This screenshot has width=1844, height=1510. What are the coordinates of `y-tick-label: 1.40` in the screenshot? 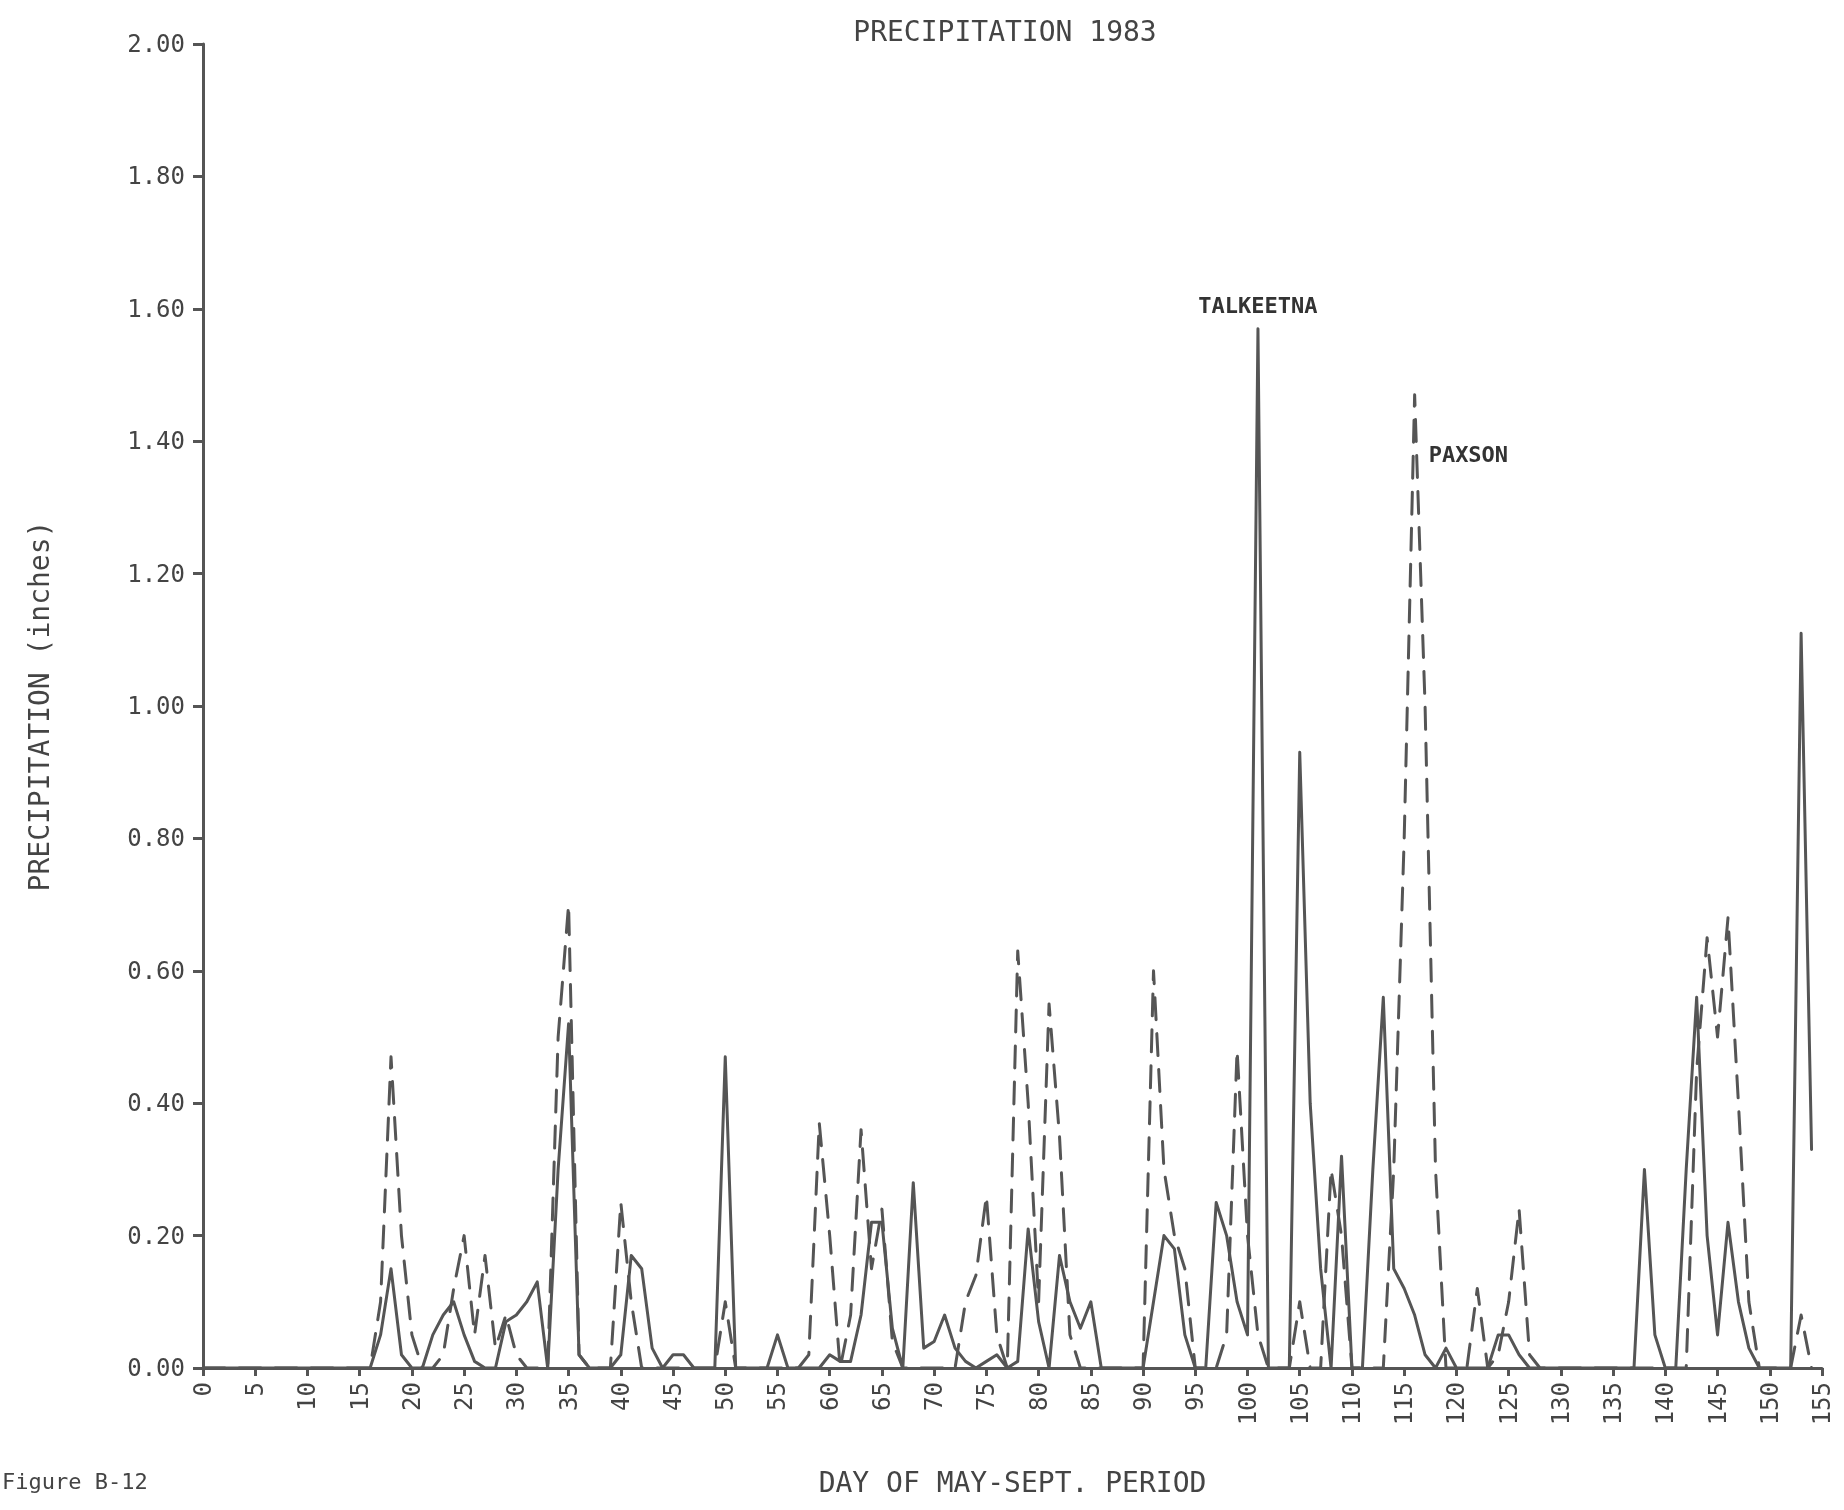 It's located at (156, 441).